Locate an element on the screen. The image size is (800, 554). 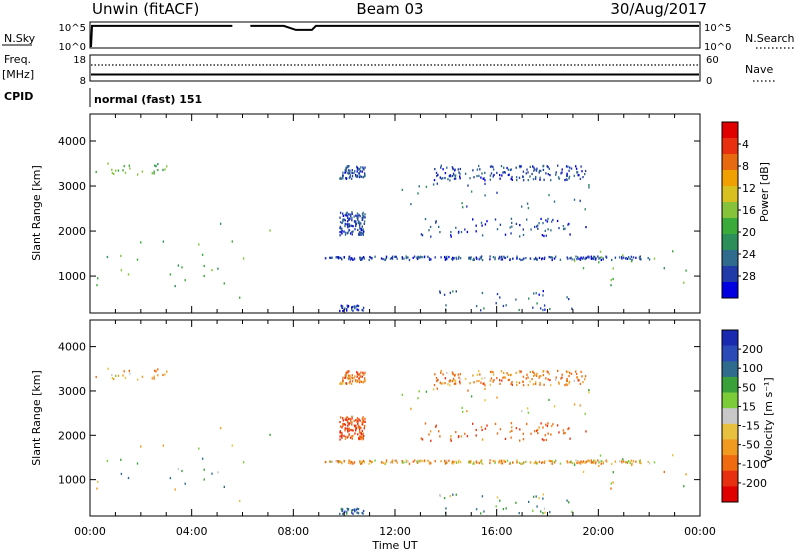
colorbar-segment is located at coordinates (730, 353).